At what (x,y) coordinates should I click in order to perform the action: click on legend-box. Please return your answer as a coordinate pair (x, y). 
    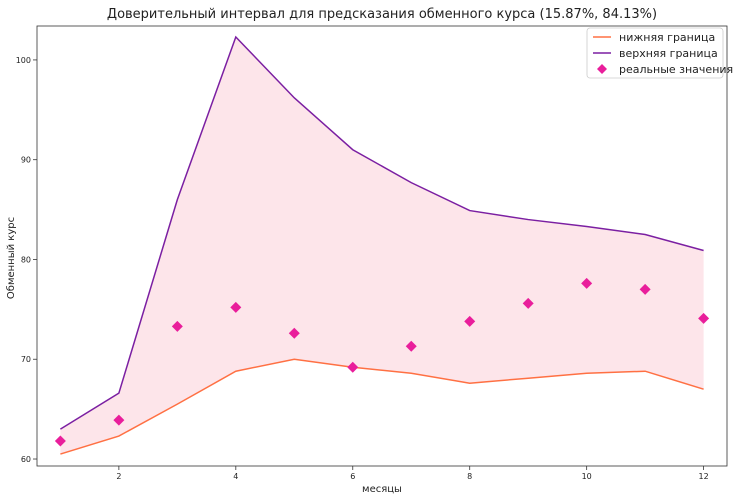
    Looking at the image, I should click on (655, 53).